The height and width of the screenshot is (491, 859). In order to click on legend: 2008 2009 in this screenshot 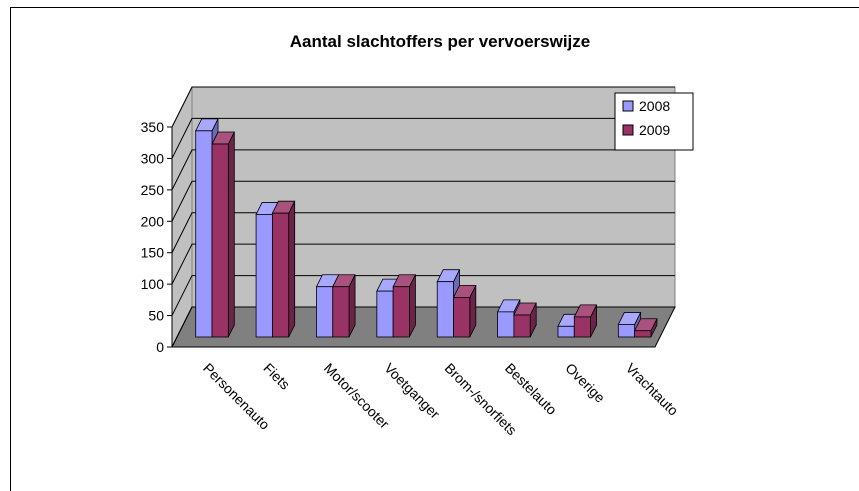, I will do `click(654, 121)`.